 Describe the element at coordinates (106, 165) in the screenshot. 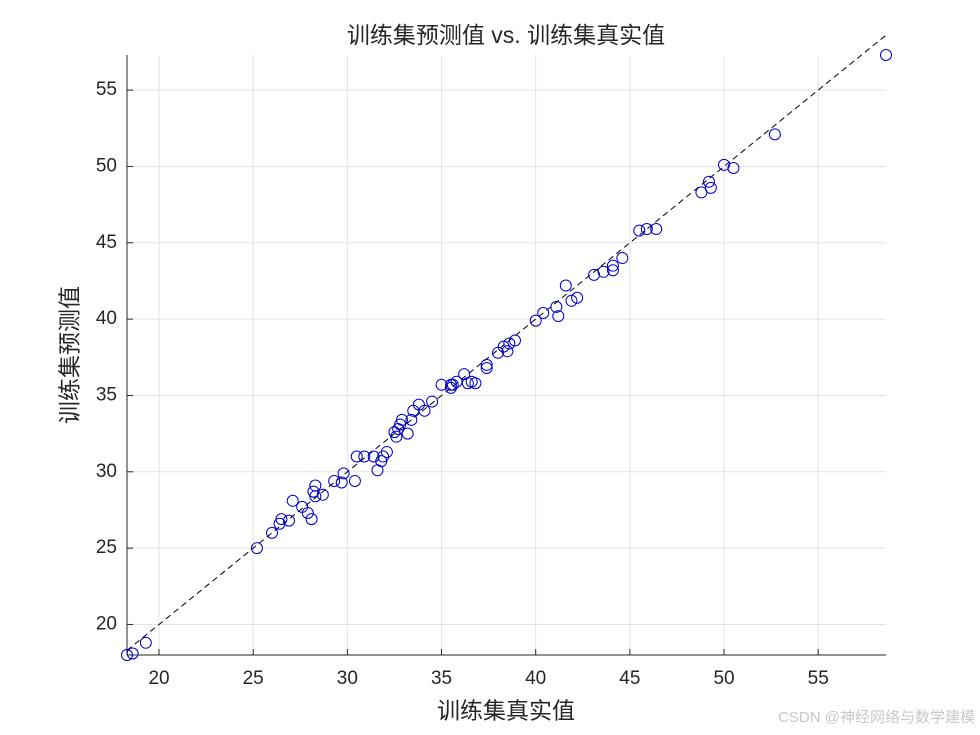

I see `y-tick-label: 50` at that location.